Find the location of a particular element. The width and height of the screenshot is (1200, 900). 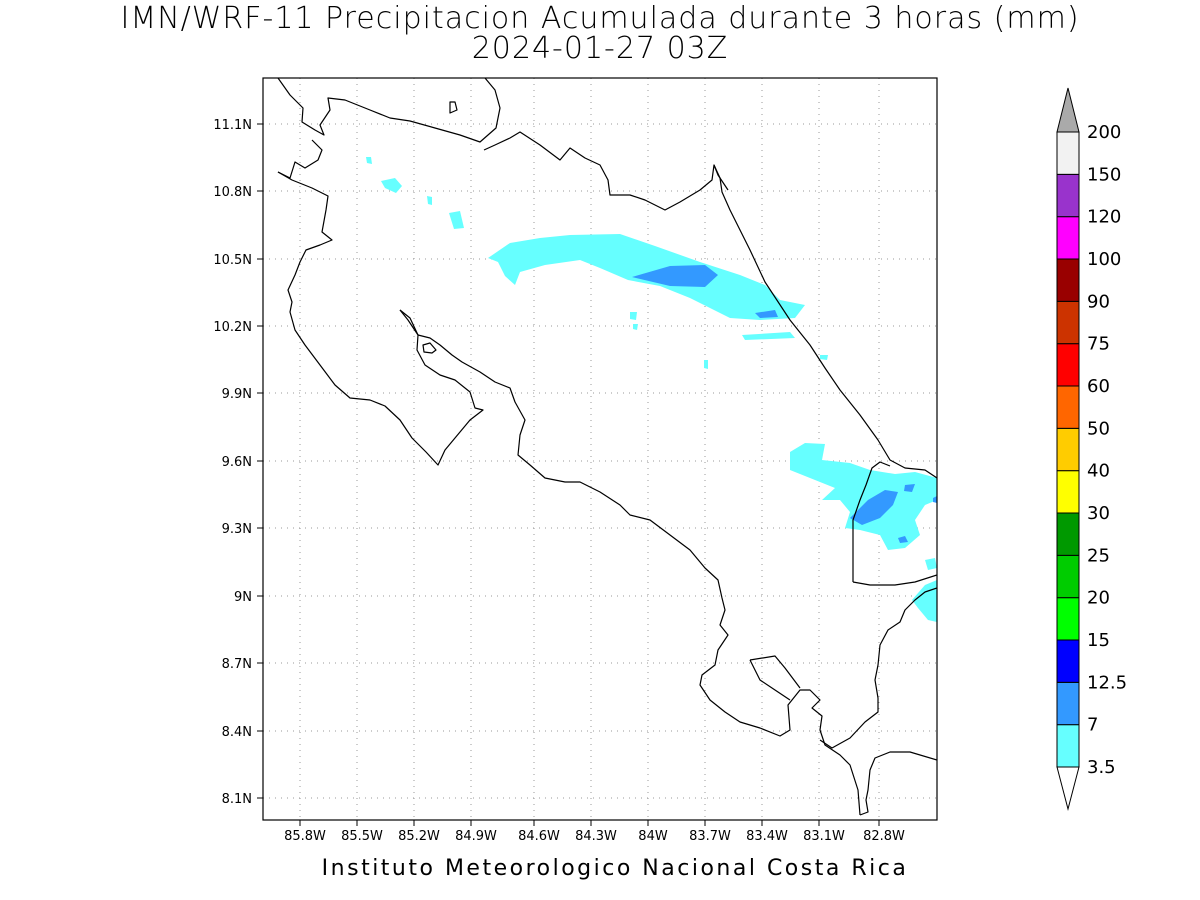

colorbar-max-arrow is located at coordinates (1068, 110).